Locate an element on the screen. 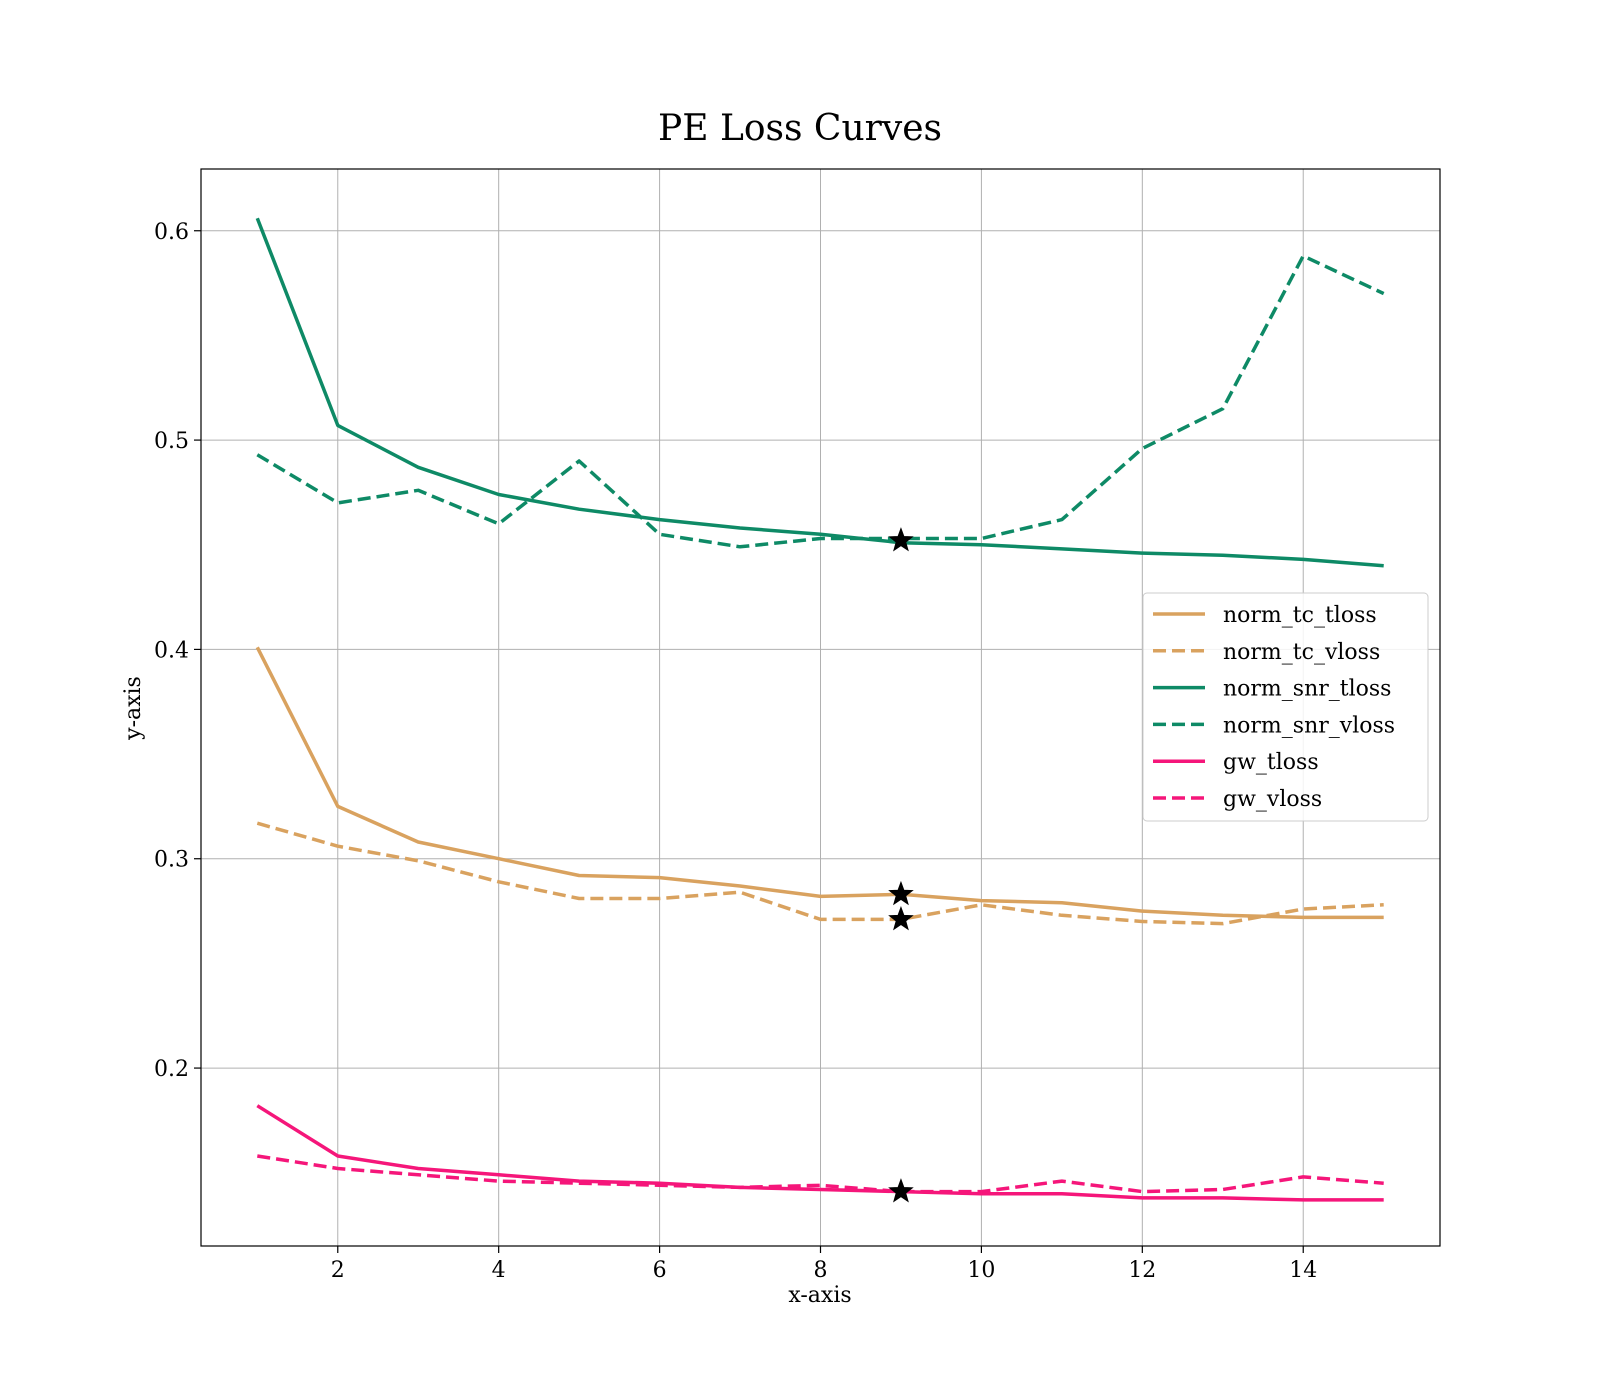 Image resolution: width=1600 pixels, height=1400 pixels. x-tick-label: 2 is located at coordinates (338, 1270).